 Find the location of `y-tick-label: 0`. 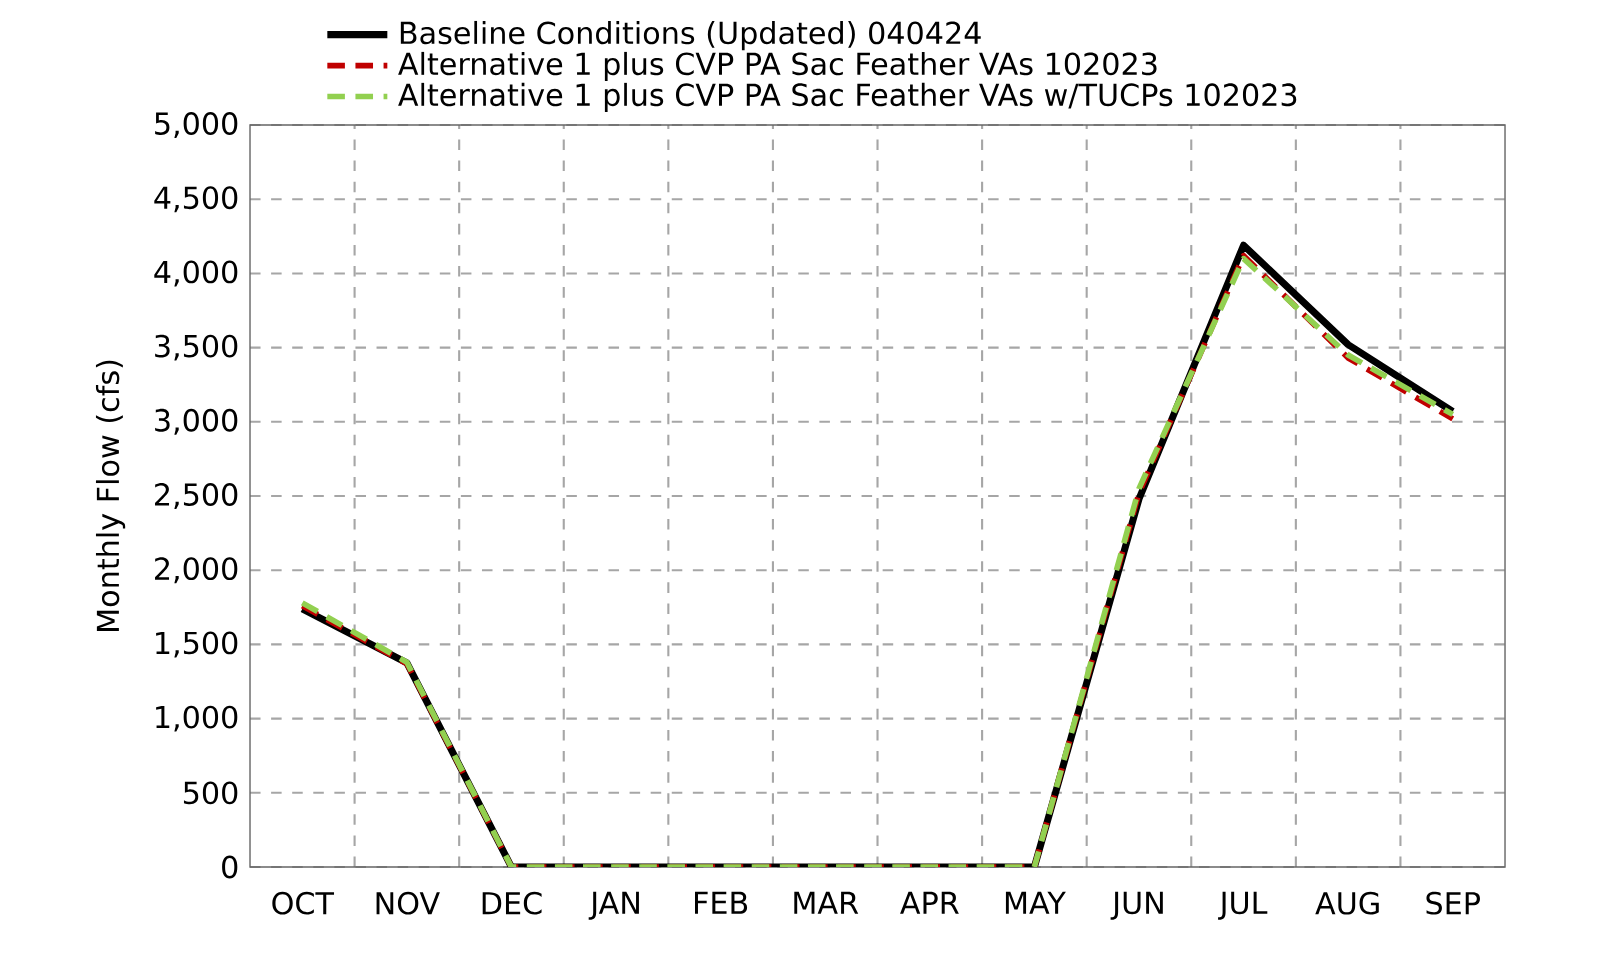

y-tick-label: 0 is located at coordinates (230, 867).